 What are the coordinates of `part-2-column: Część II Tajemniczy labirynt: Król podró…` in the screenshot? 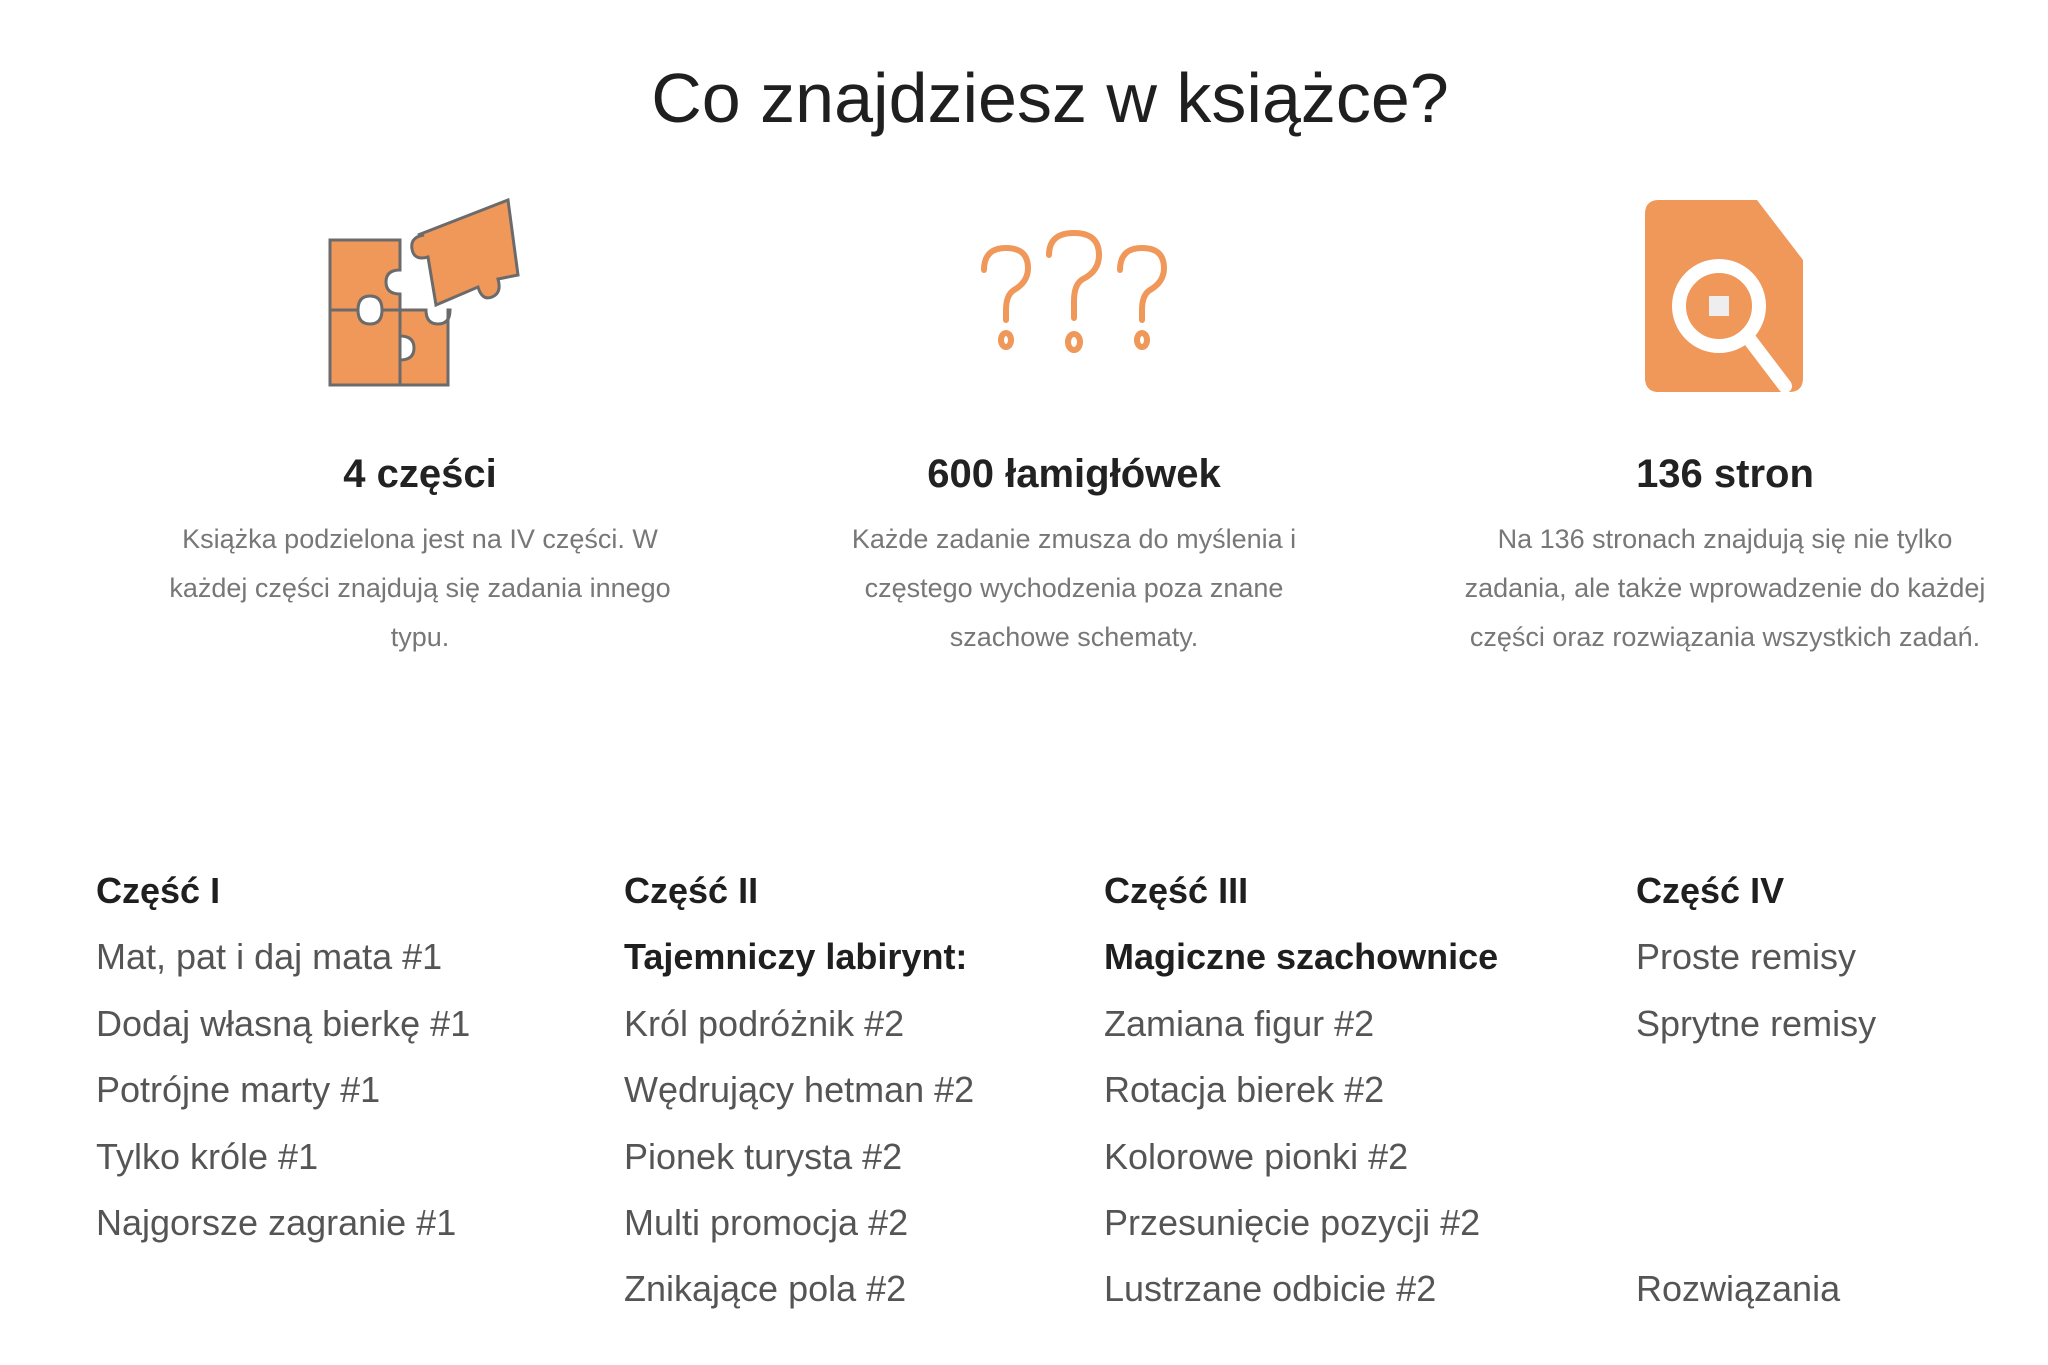 It's located at (799, 1098).